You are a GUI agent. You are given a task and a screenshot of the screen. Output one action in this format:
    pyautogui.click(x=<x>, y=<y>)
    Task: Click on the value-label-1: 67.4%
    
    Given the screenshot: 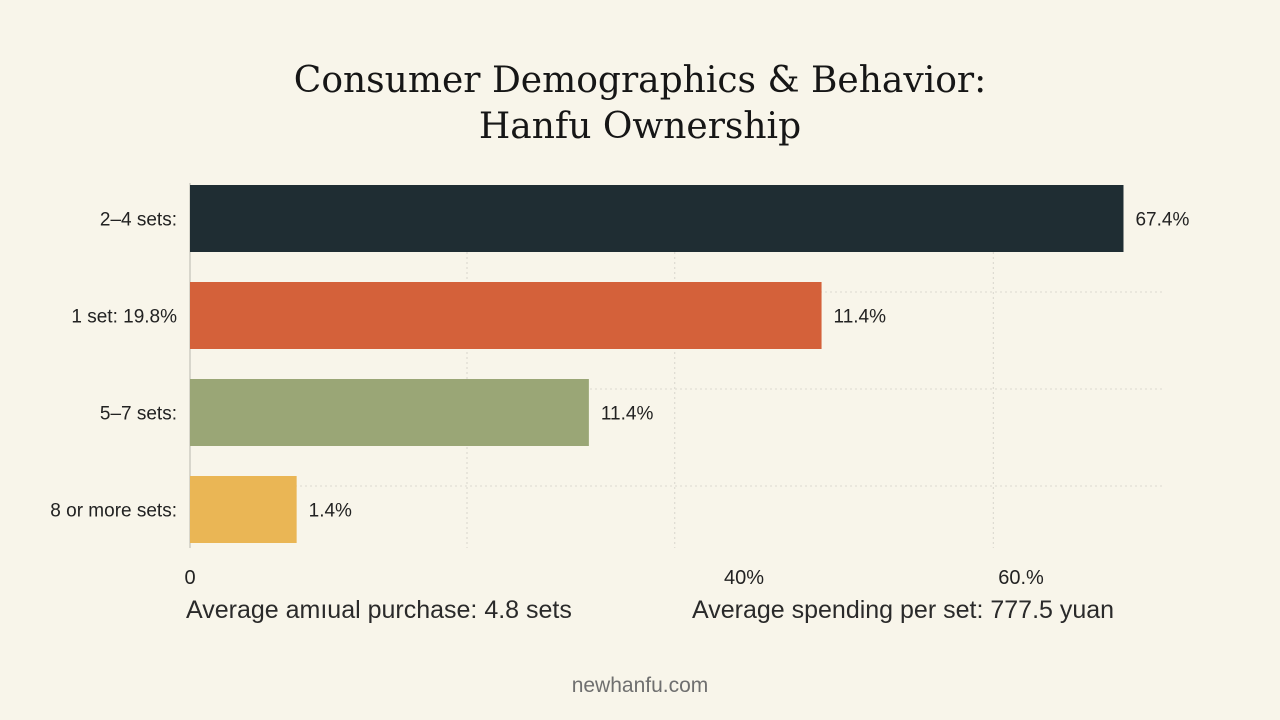 What is the action you would take?
    pyautogui.click(x=1162, y=220)
    